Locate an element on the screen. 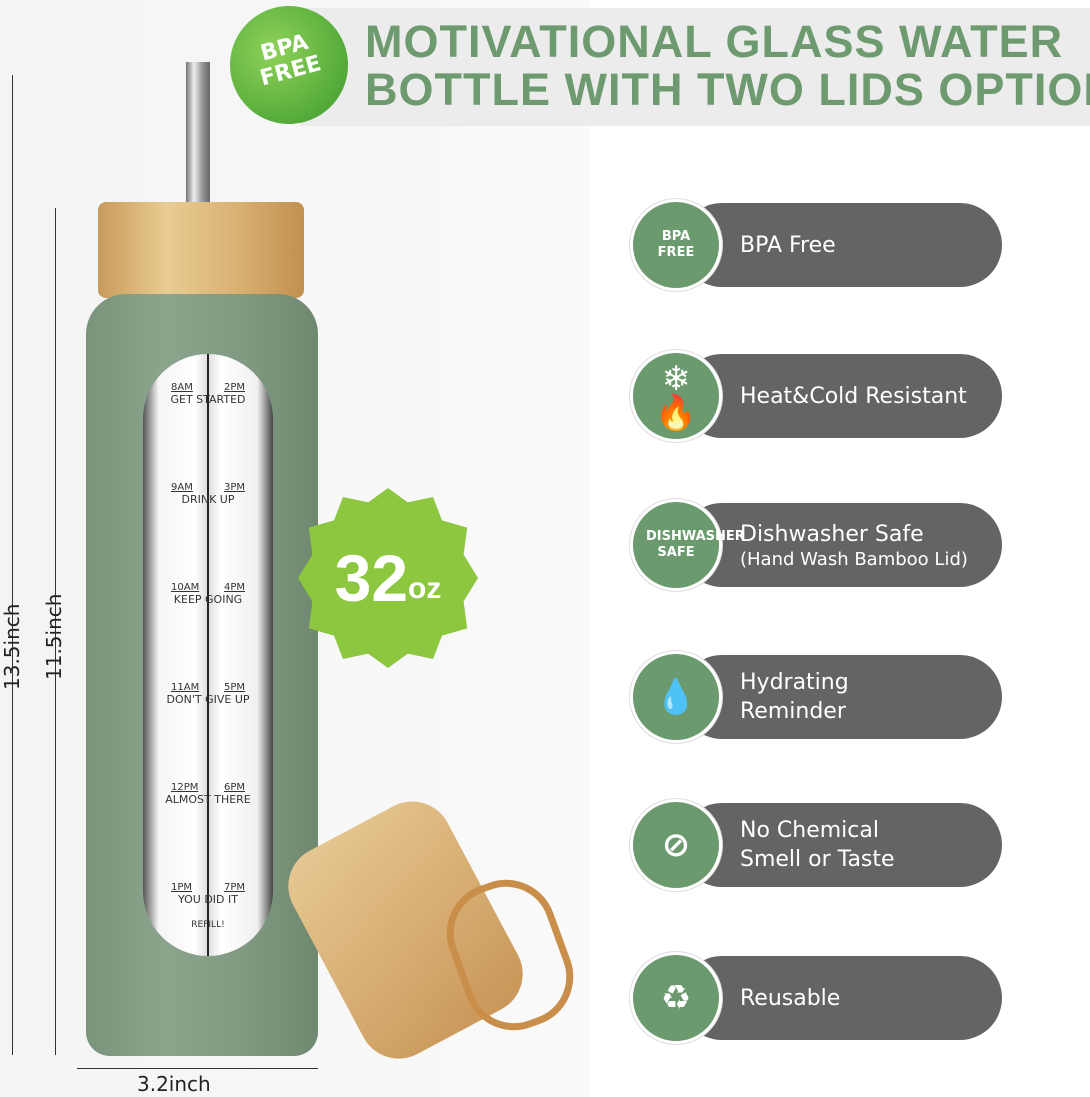 The height and width of the screenshot is (1097, 1090). marker-text: ALMOST THERE is located at coordinates (208, 799).